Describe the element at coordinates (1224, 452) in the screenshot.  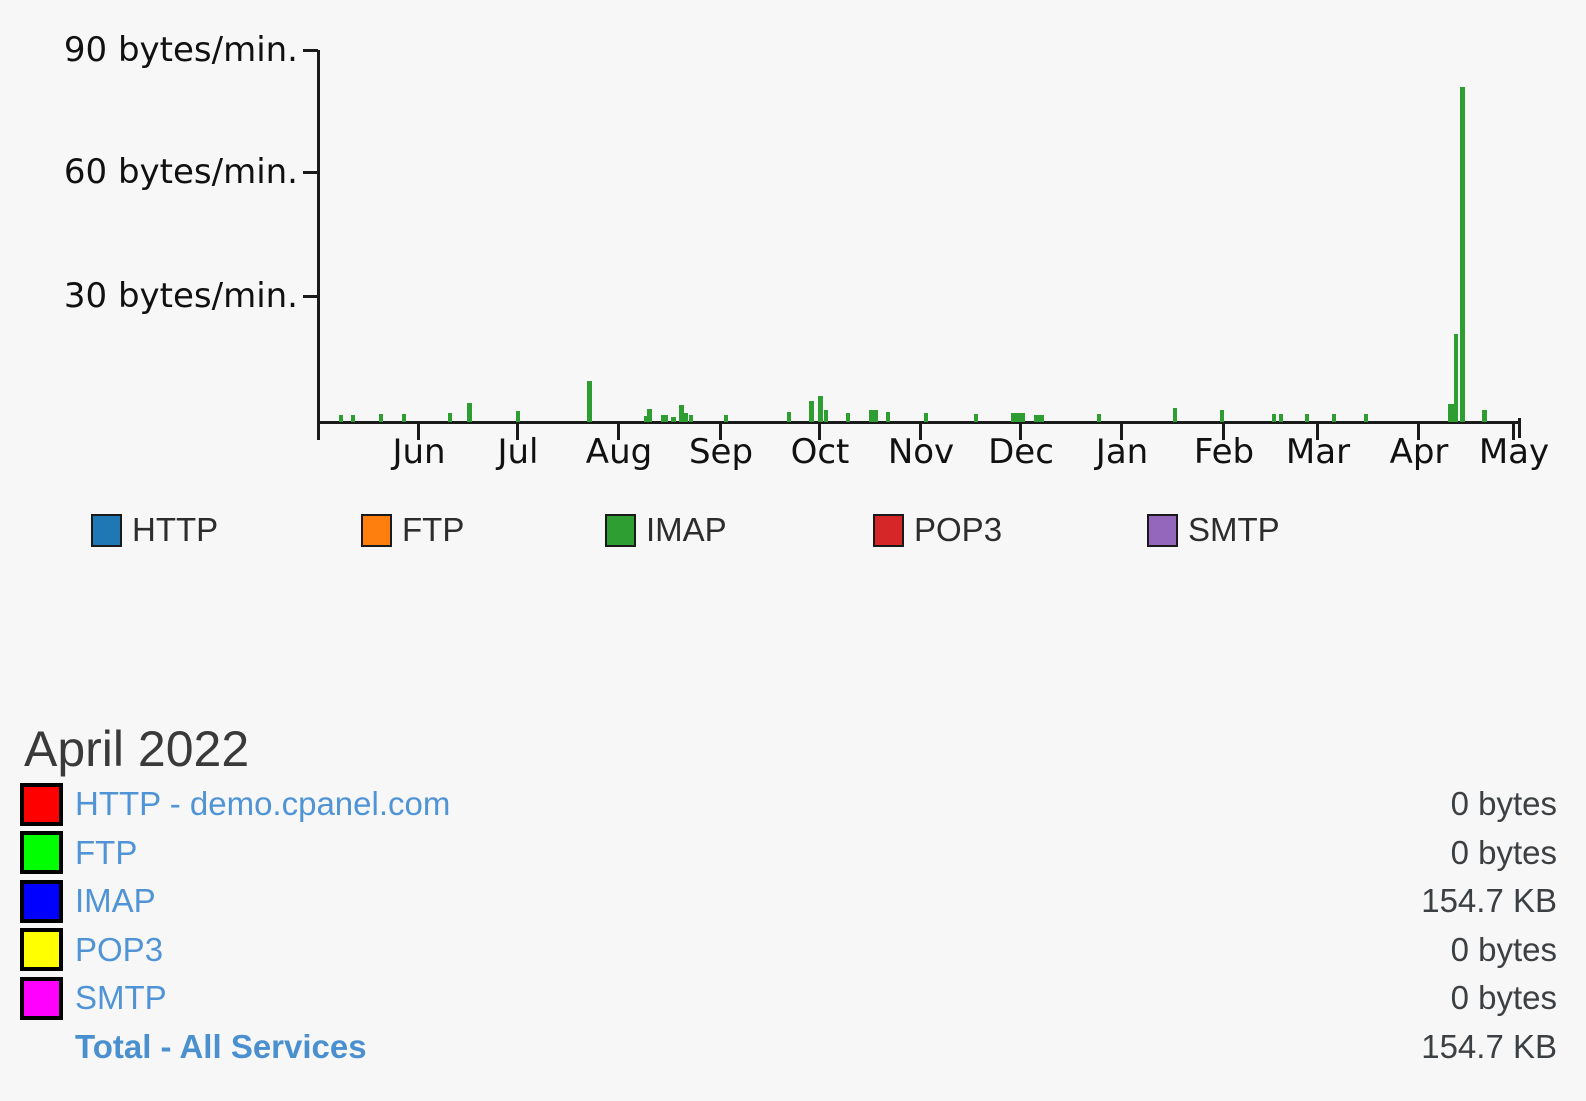
I see `x-axis-tick-label: Feb` at that location.